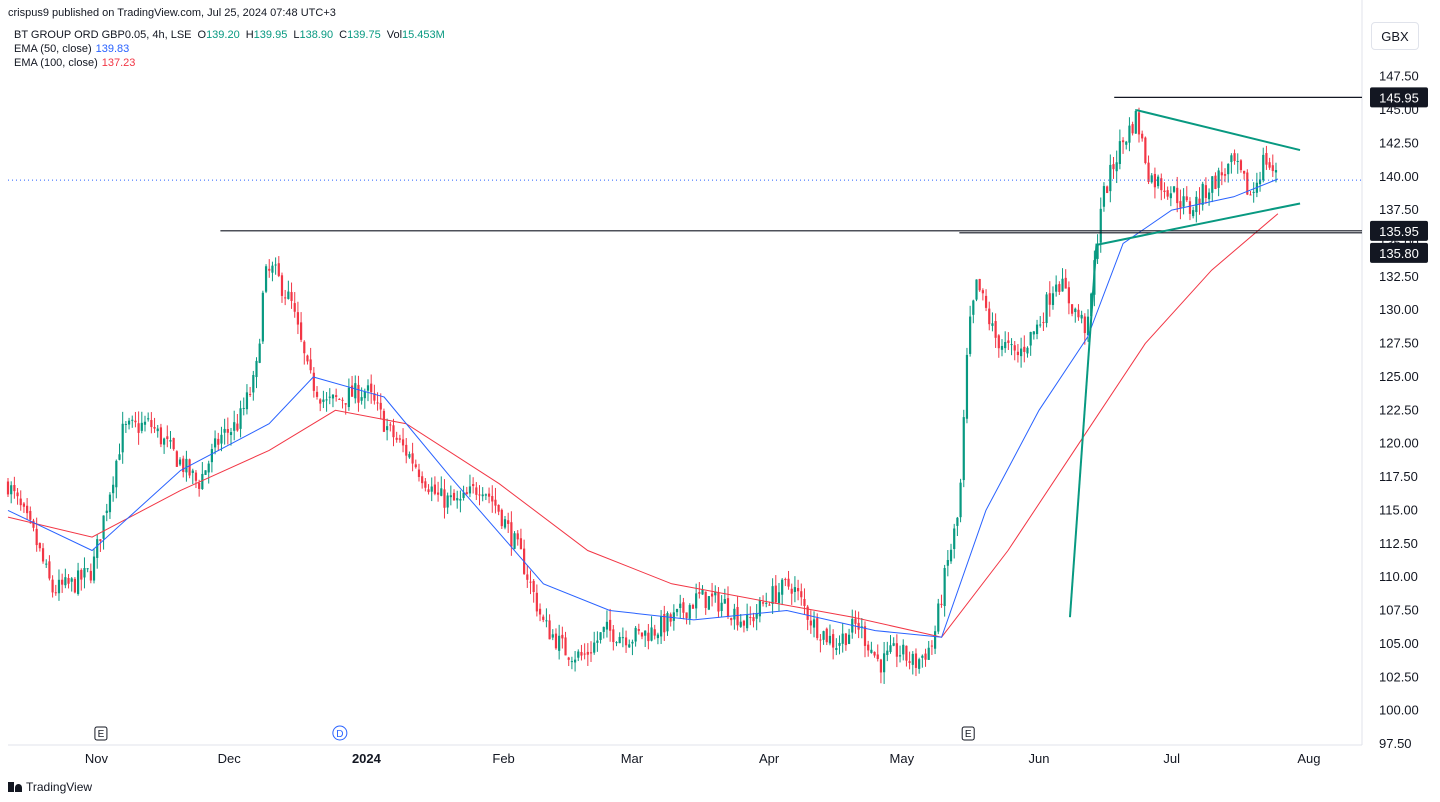 The width and height of the screenshot is (1440, 802). I want to click on high-value: H139.95, so click(266, 35).